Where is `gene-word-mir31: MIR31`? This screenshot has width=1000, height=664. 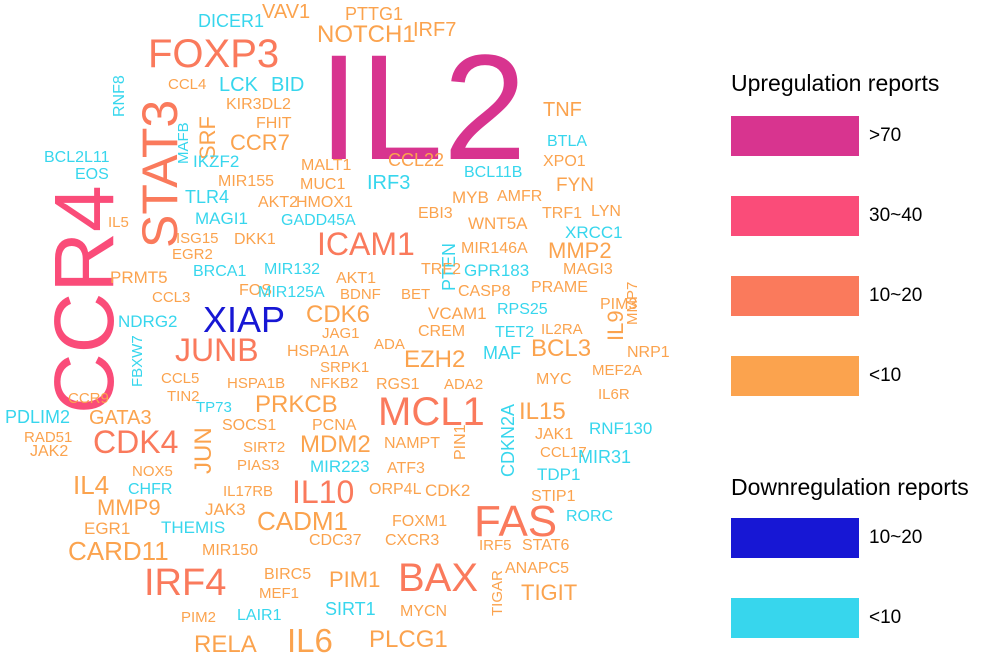
gene-word-mir31: MIR31 is located at coordinates (605, 457).